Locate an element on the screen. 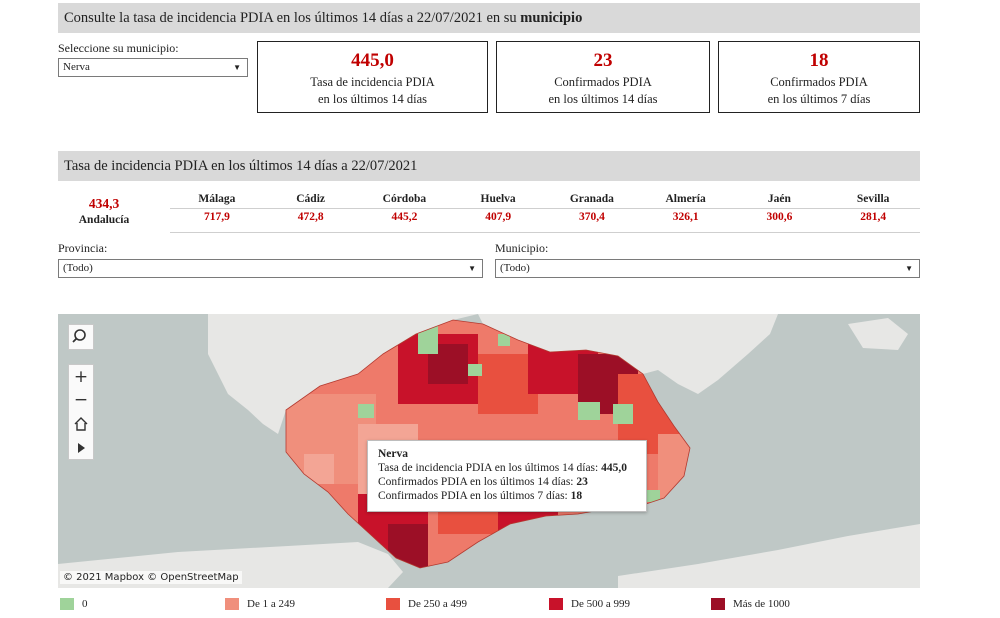 The height and width of the screenshot is (618, 1000). province-column: Huelva 407,9 is located at coordinates (498, 208).